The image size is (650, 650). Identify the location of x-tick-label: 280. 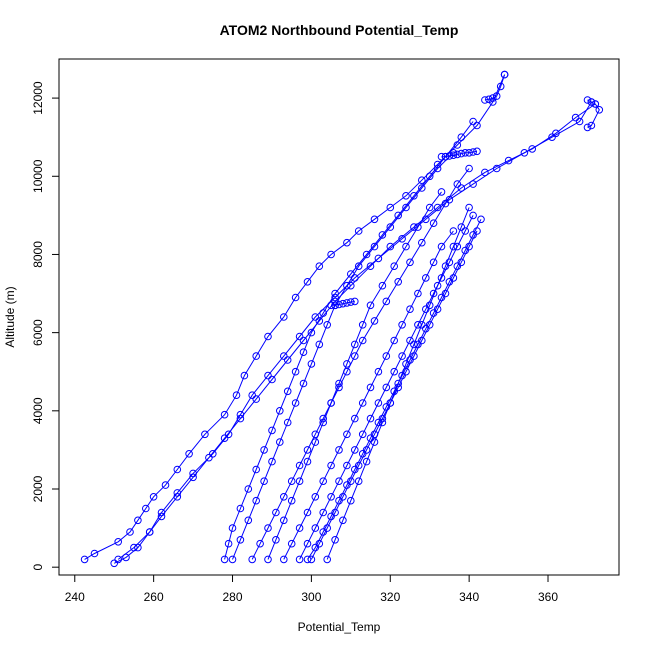
(233, 597).